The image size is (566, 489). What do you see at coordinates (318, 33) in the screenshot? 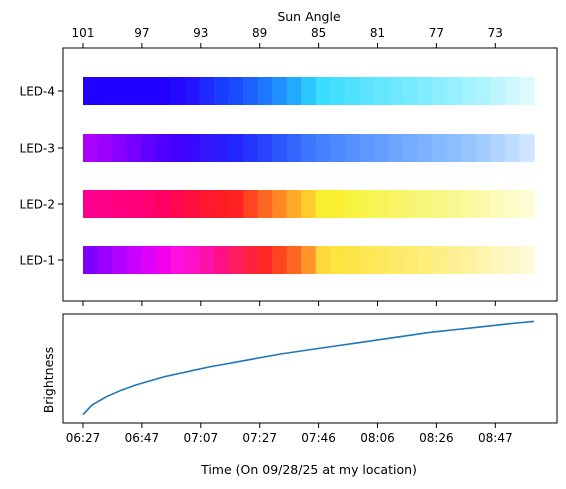
I see `sun-angle-tick-label: 85` at bounding box center [318, 33].